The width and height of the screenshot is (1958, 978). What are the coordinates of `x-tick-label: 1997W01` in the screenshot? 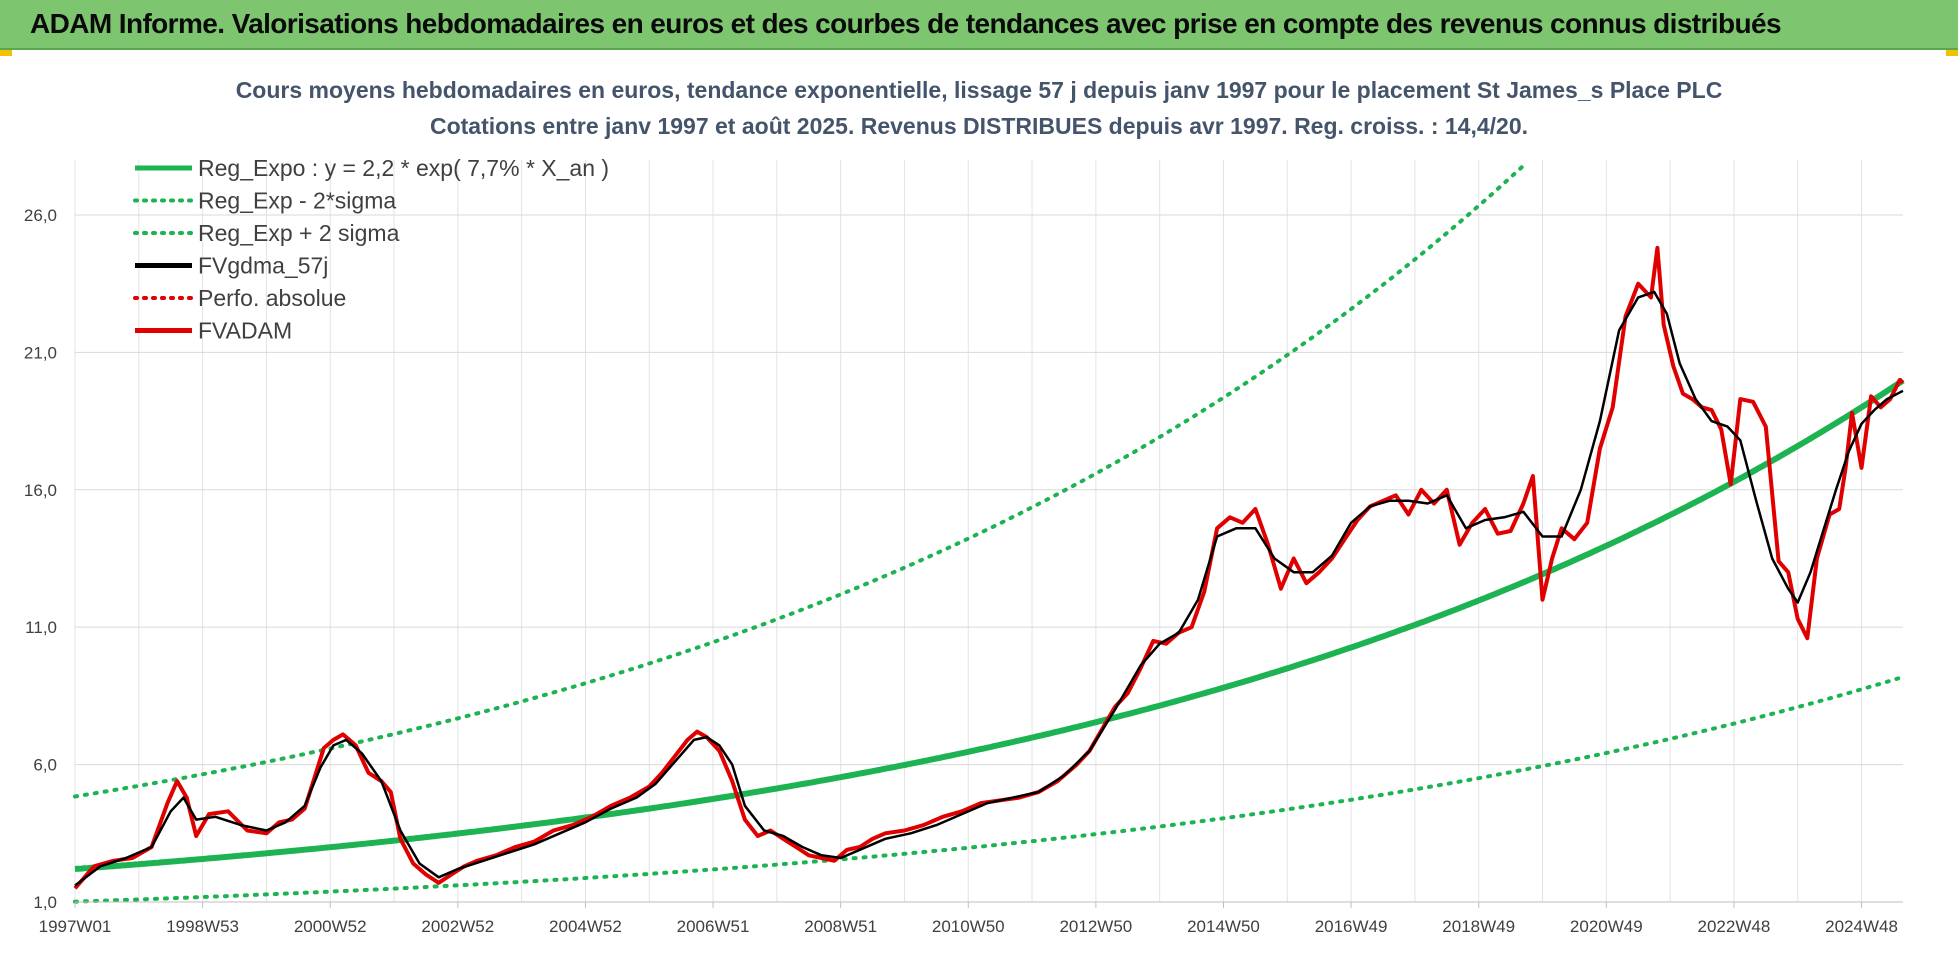 It's located at (75, 926).